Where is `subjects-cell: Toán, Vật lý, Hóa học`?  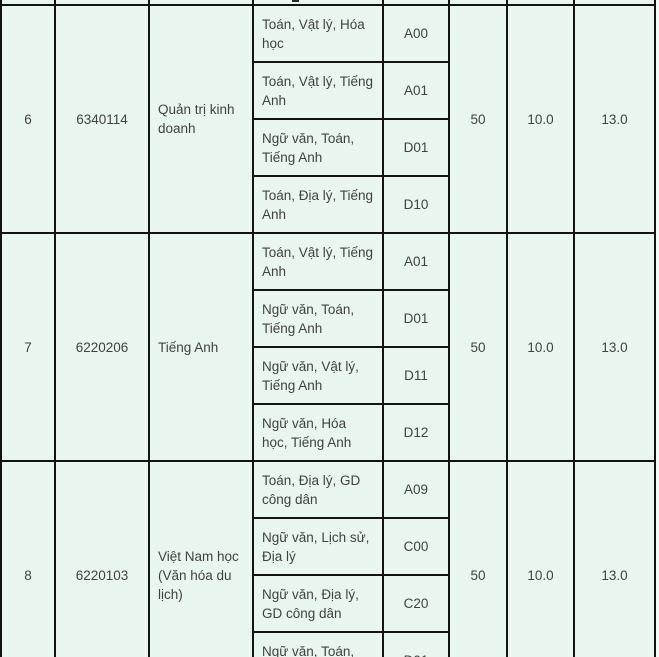
subjects-cell: Toán, Vật lý, Hóa học is located at coordinates (318, 33).